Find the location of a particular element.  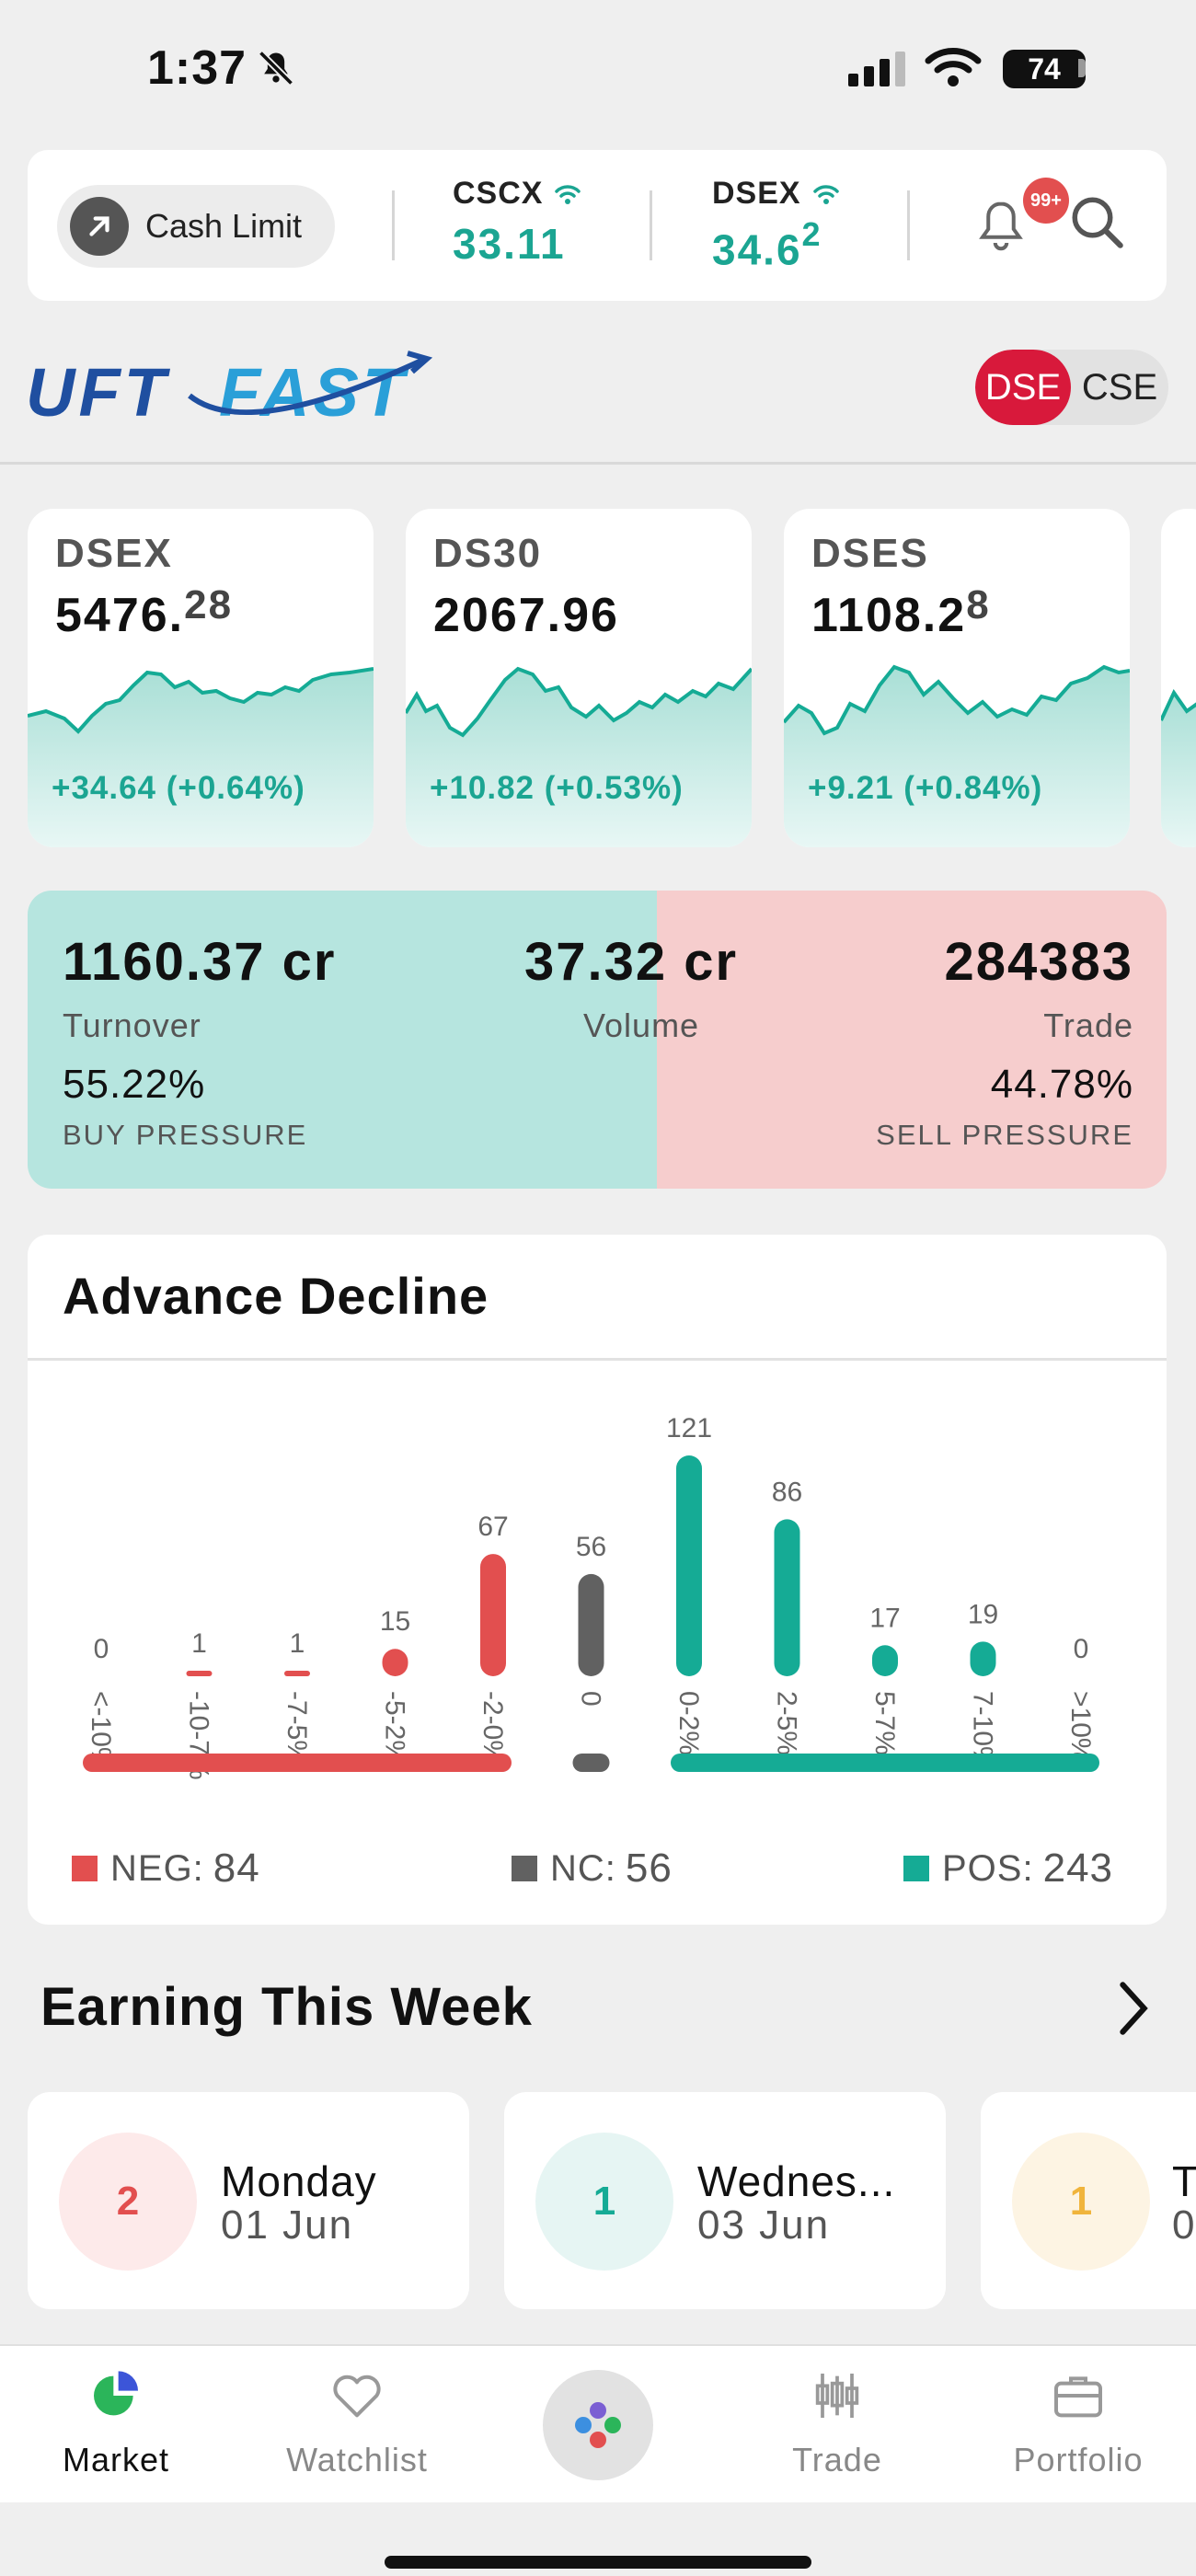

nav-trade: Trade is located at coordinates (837, 2422).